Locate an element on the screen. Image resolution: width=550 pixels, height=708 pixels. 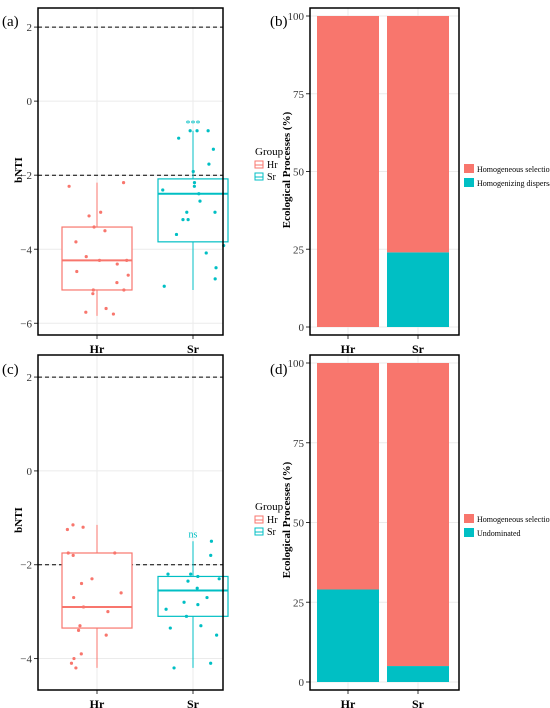
panel-label: (d) is located at coordinates (279, 370).